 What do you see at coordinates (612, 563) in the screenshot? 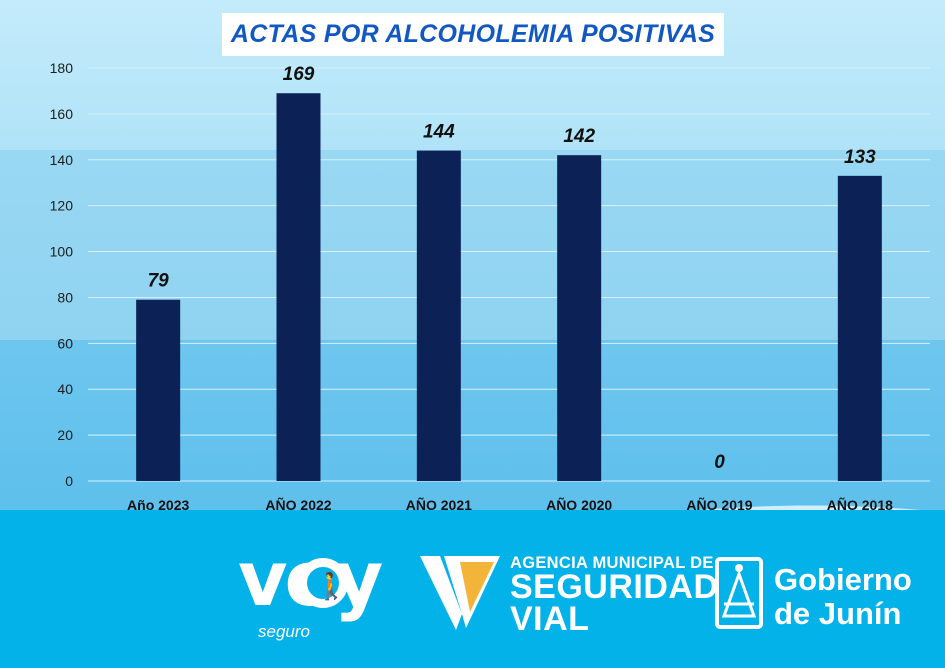
I see `agencia-line-1: AGENCIA MUNICIPAL DE` at bounding box center [612, 563].